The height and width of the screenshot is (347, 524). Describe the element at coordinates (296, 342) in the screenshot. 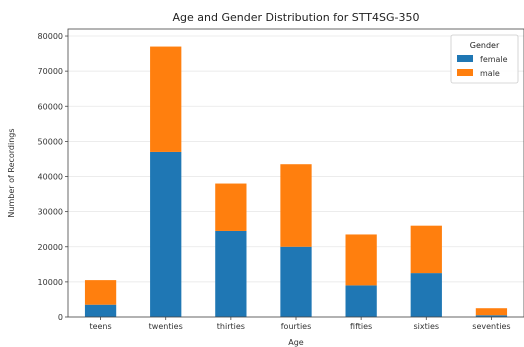

I see `x-axis-label: Age` at that location.